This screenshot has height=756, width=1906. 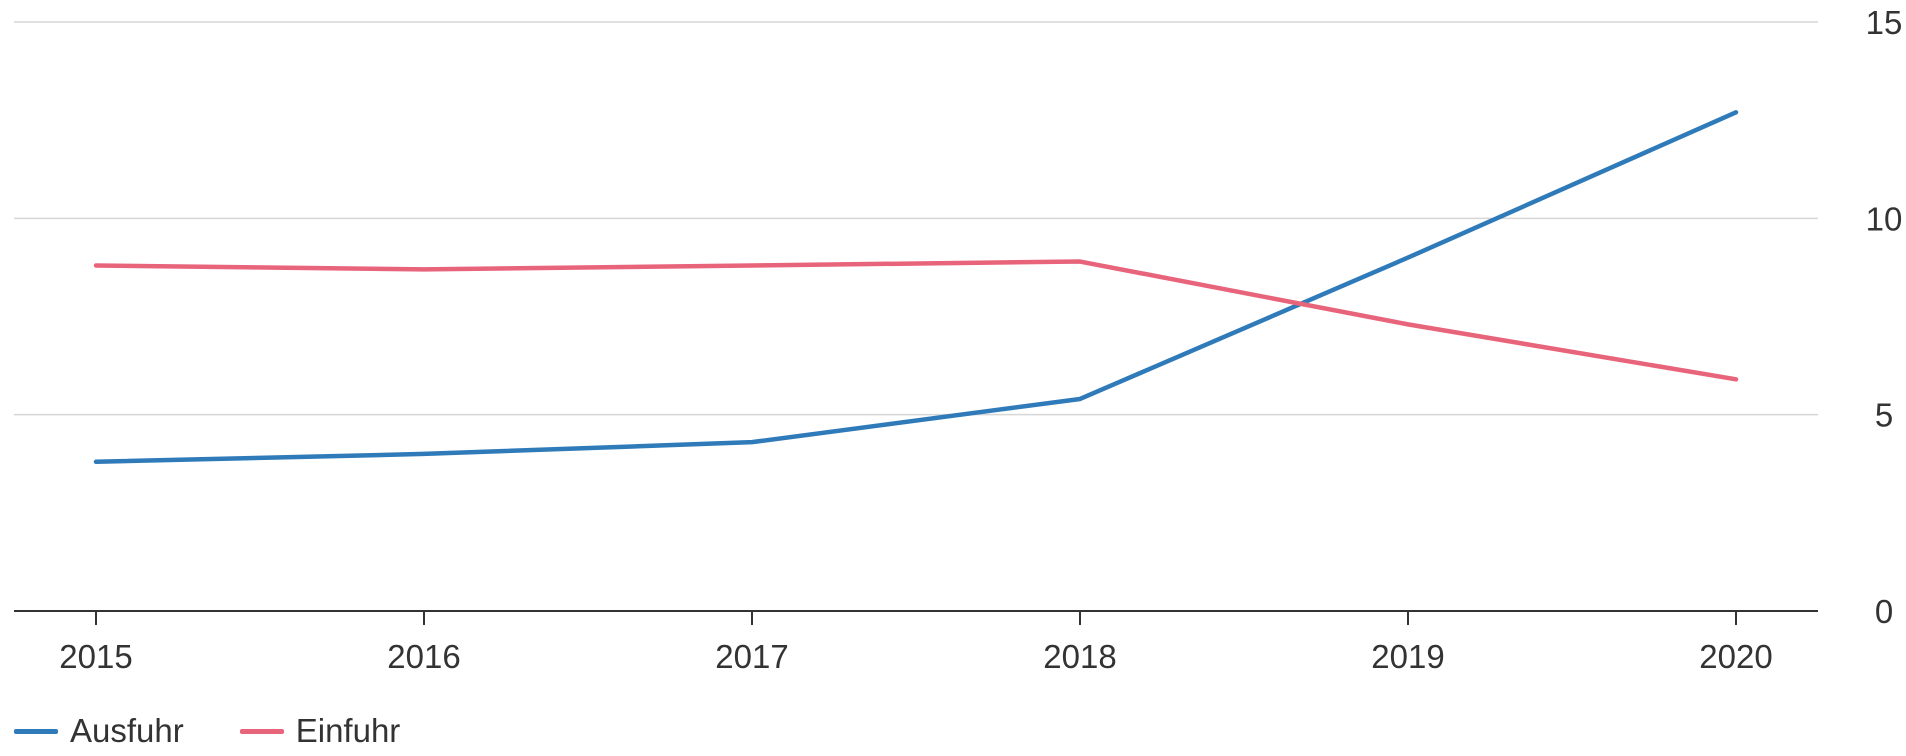 I want to click on x-tick-label: 2017, so click(x=751, y=656).